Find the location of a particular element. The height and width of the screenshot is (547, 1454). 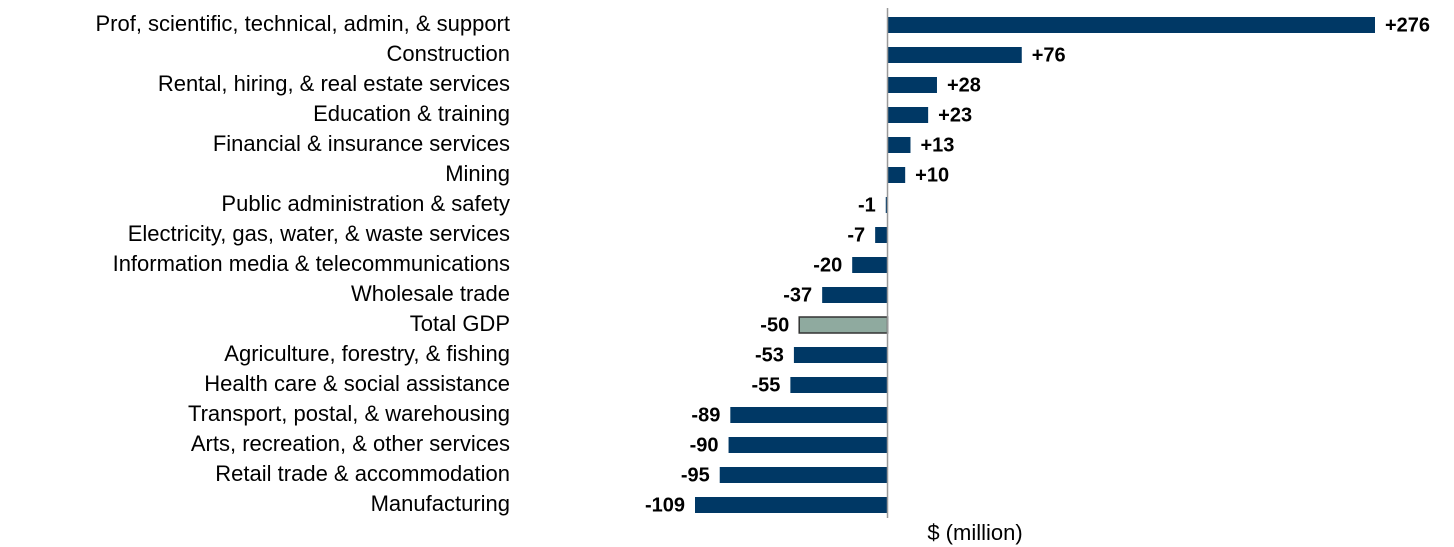

value-label: -50 is located at coordinates (774, 325).